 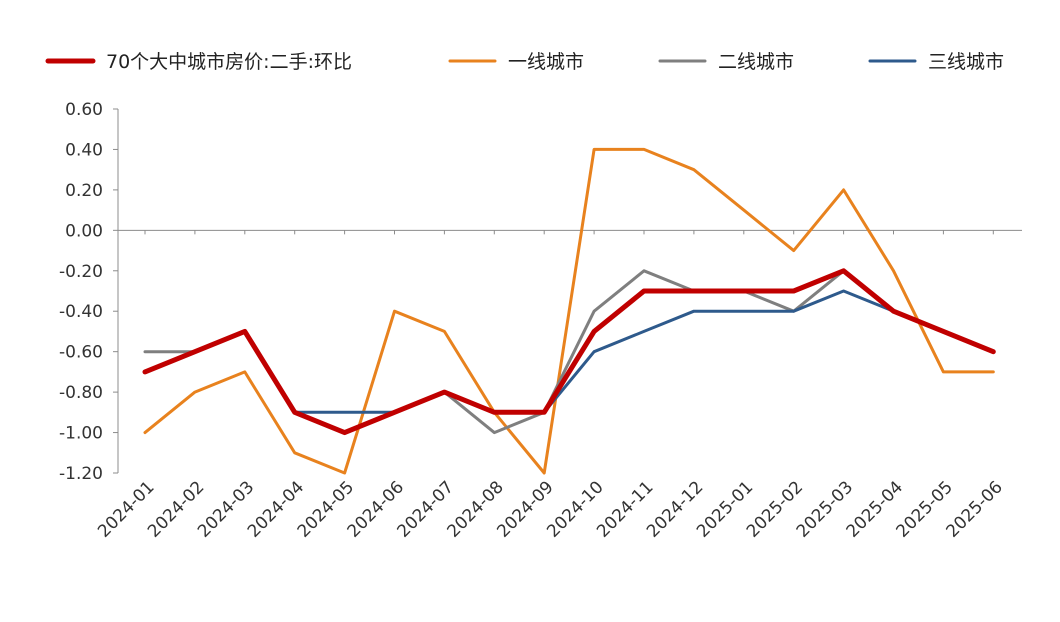 I want to click on legend-item: 三线城市, so click(x=936, y=62).